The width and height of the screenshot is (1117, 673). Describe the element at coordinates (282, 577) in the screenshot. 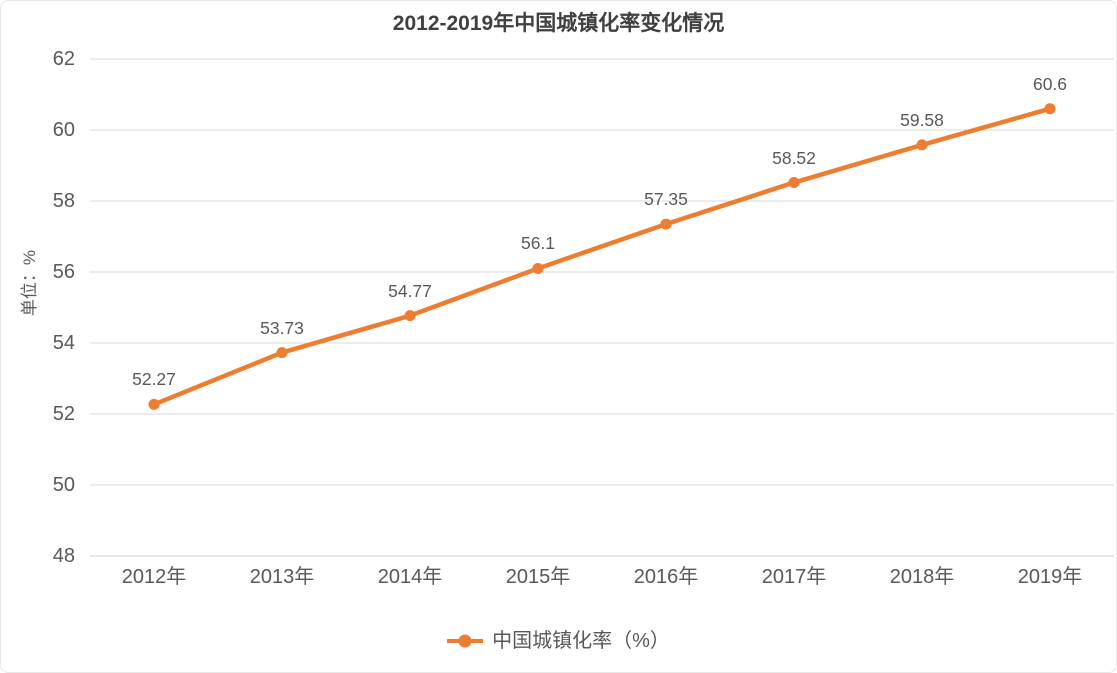

I see `x-tick-label: 2013年` at that location.